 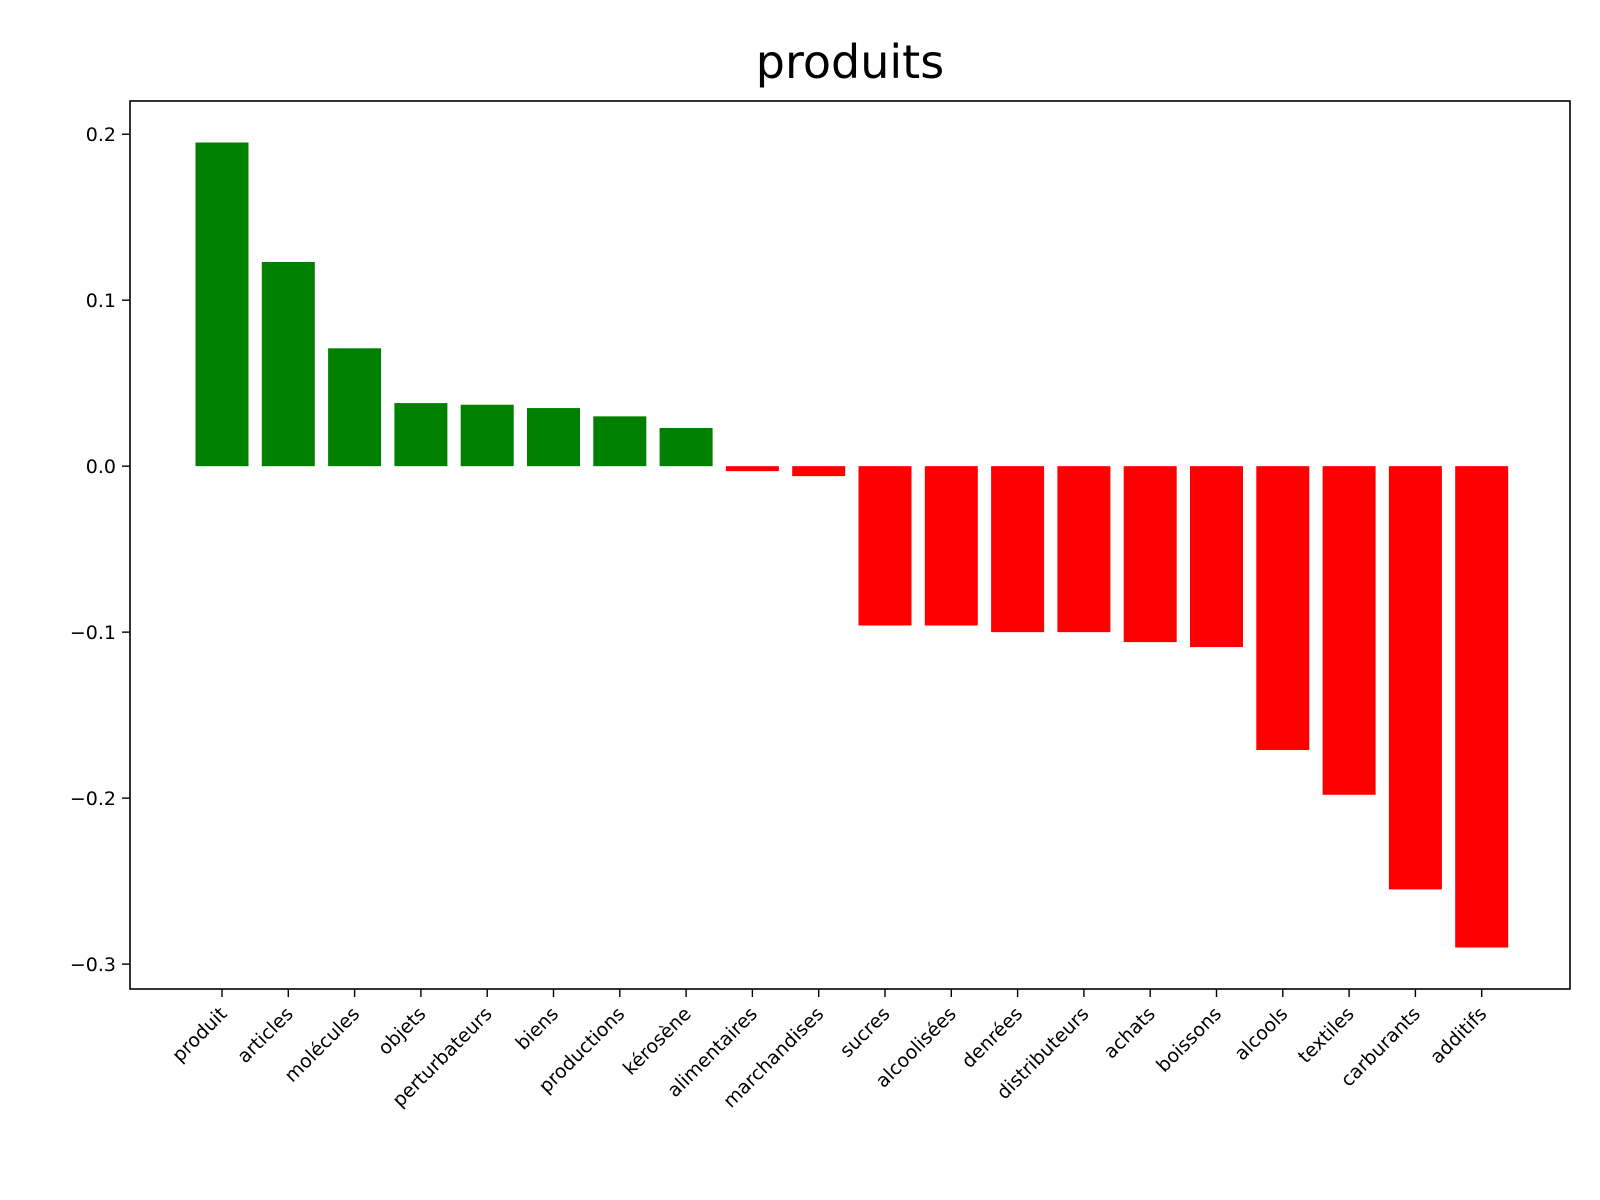 What do you see at coordinates (686, 447) in the screenshot?
I see `bar-kérosène` at bounding box center [686, 447].